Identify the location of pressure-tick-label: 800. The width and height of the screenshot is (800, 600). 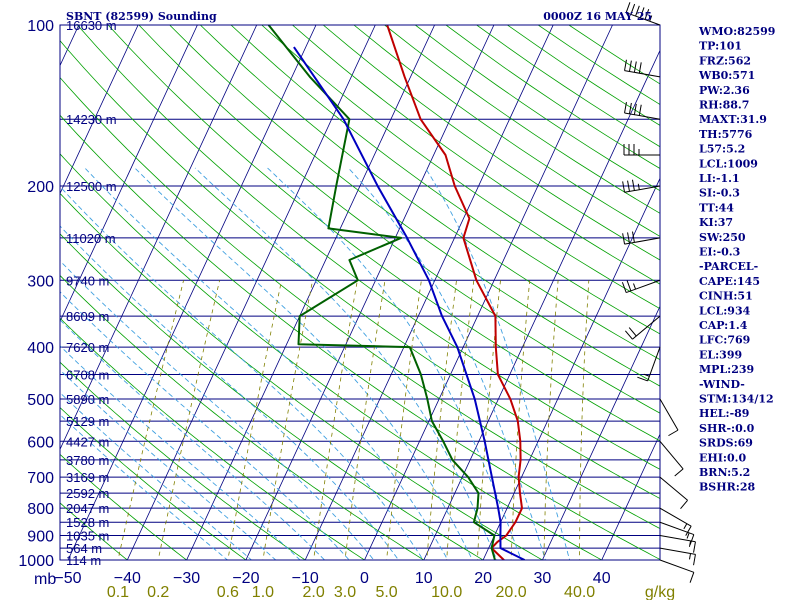
(40, 509).